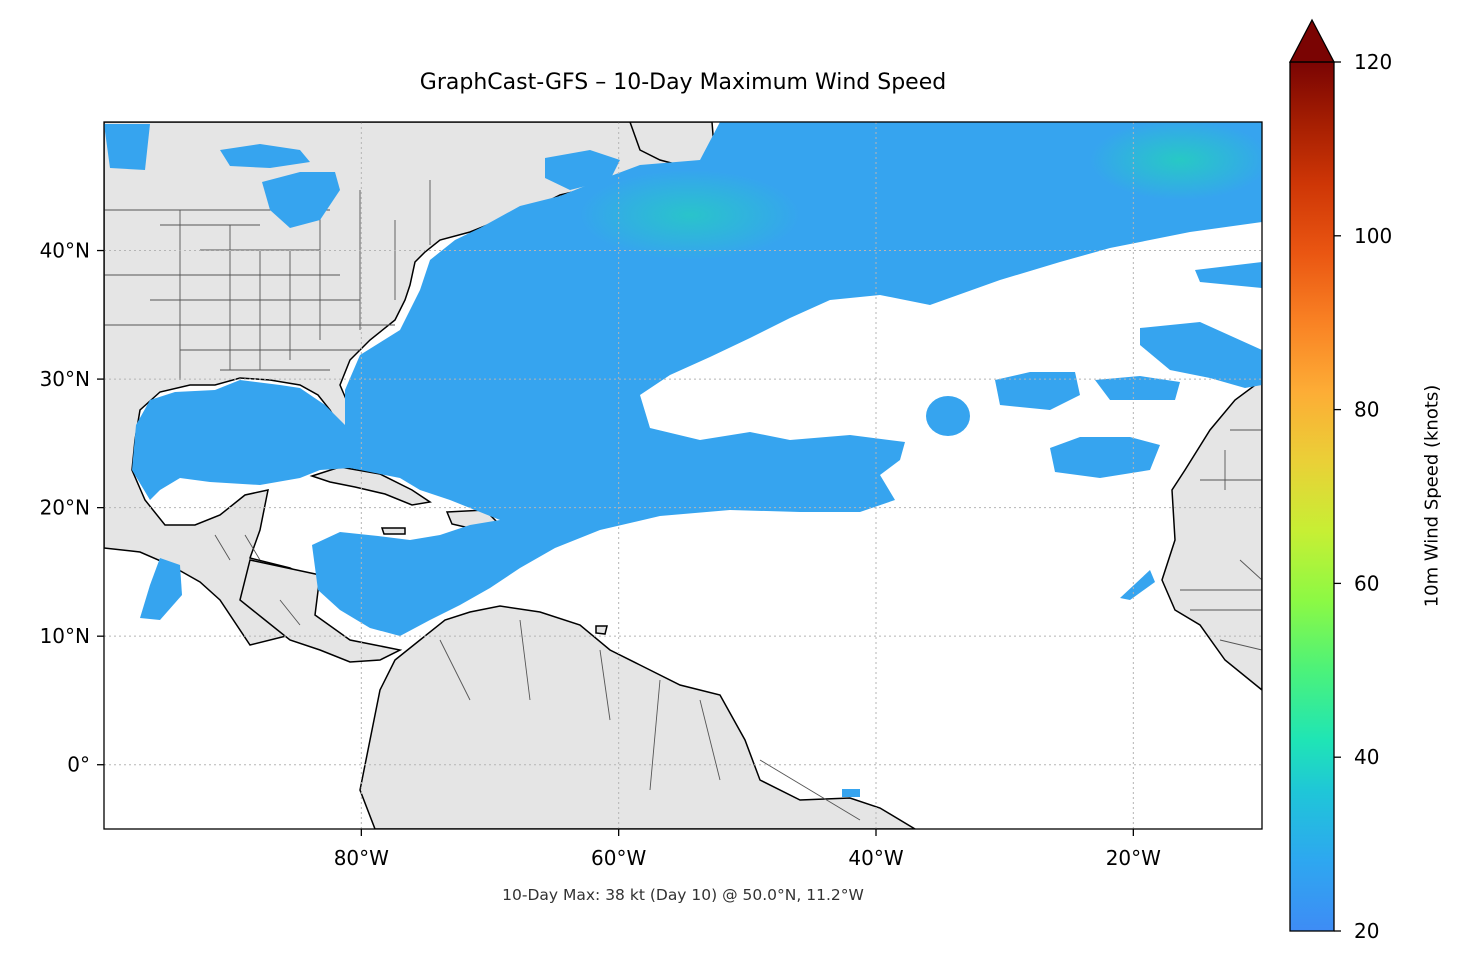  I want to click on lat-tick-label: 30°N, so click(65, 379).